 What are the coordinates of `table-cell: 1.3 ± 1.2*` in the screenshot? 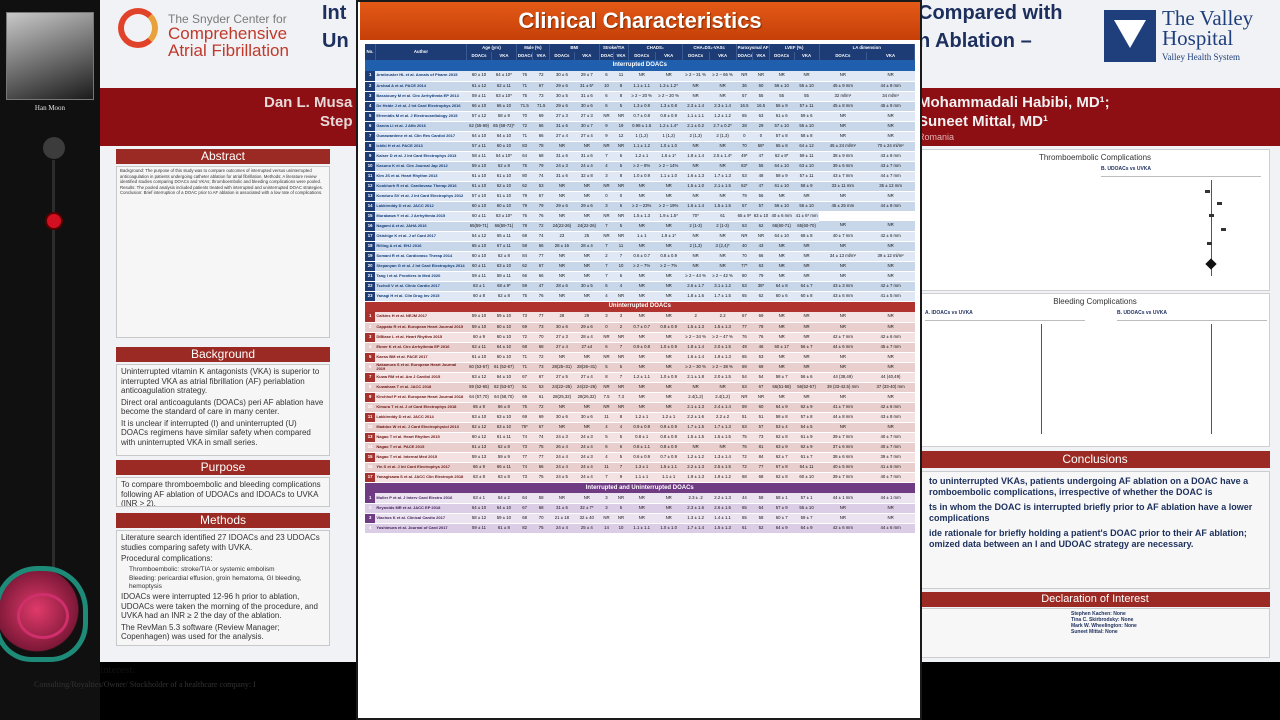 It's located at (669, 86).